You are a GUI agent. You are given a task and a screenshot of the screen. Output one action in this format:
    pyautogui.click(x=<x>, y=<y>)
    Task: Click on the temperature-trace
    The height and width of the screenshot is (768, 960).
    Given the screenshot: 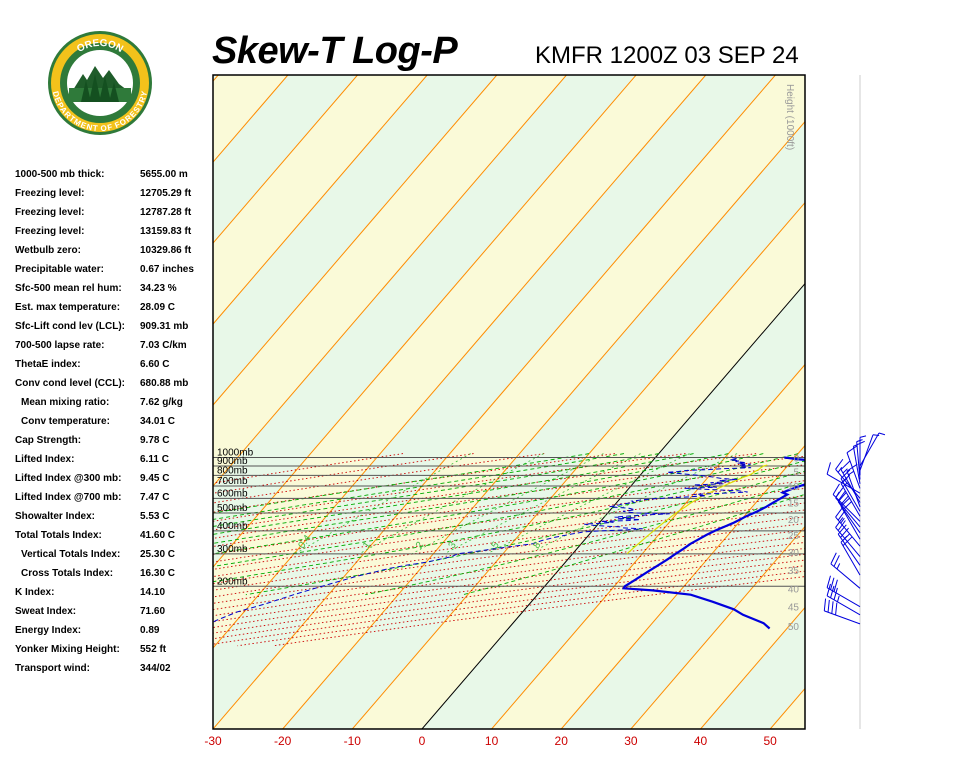 What is the action you would take?
    pyautogui.click(x=713, y=543)
    